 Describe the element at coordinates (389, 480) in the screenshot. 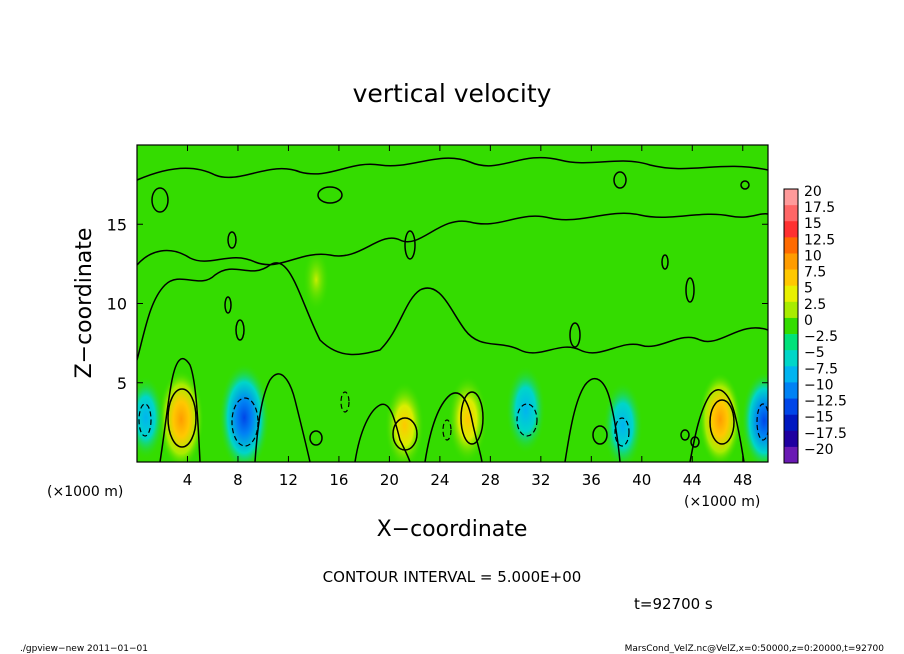

I see `x-tick-label: 20` at that location.